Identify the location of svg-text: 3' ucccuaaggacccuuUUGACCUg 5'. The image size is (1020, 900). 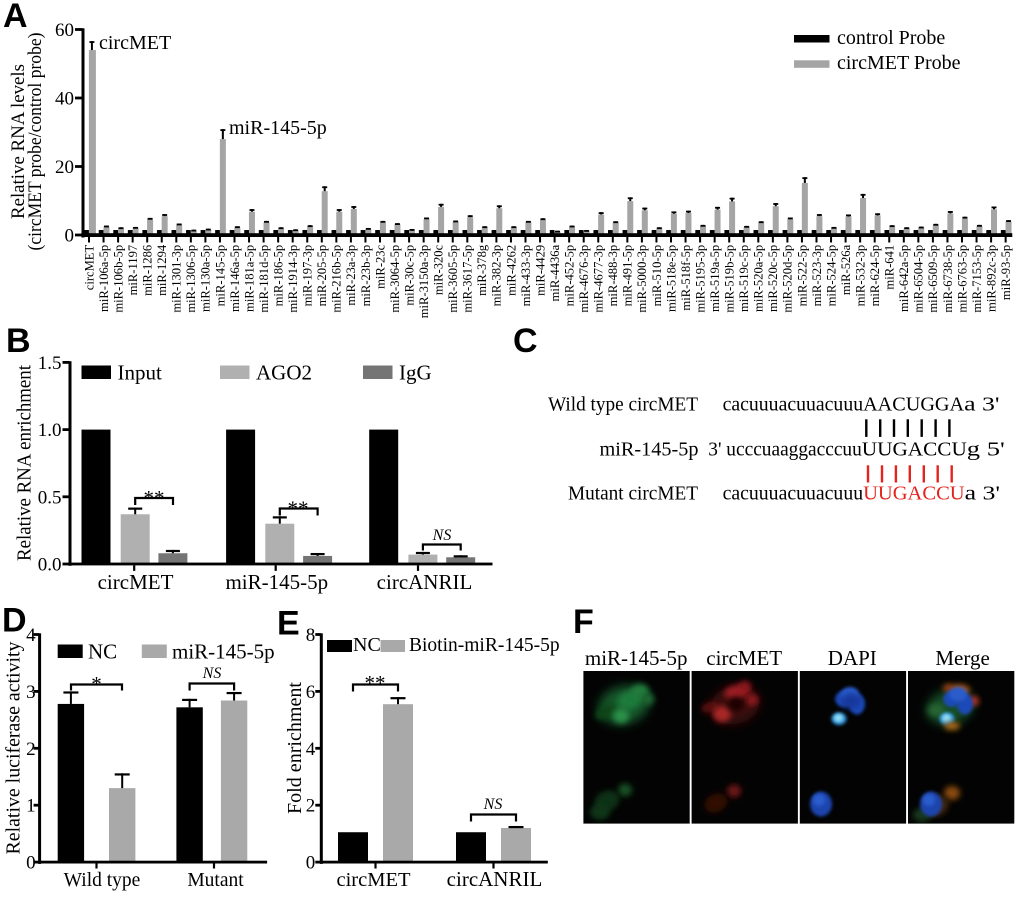
(856, 450).